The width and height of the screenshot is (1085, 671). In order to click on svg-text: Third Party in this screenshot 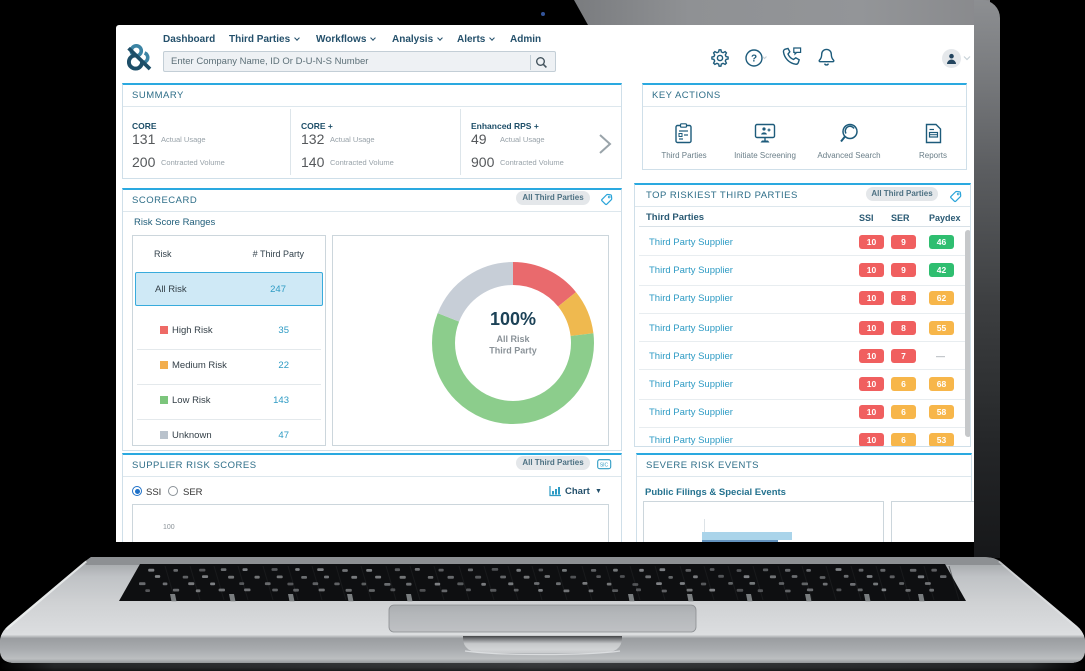, I will do `click(513, 351)`.